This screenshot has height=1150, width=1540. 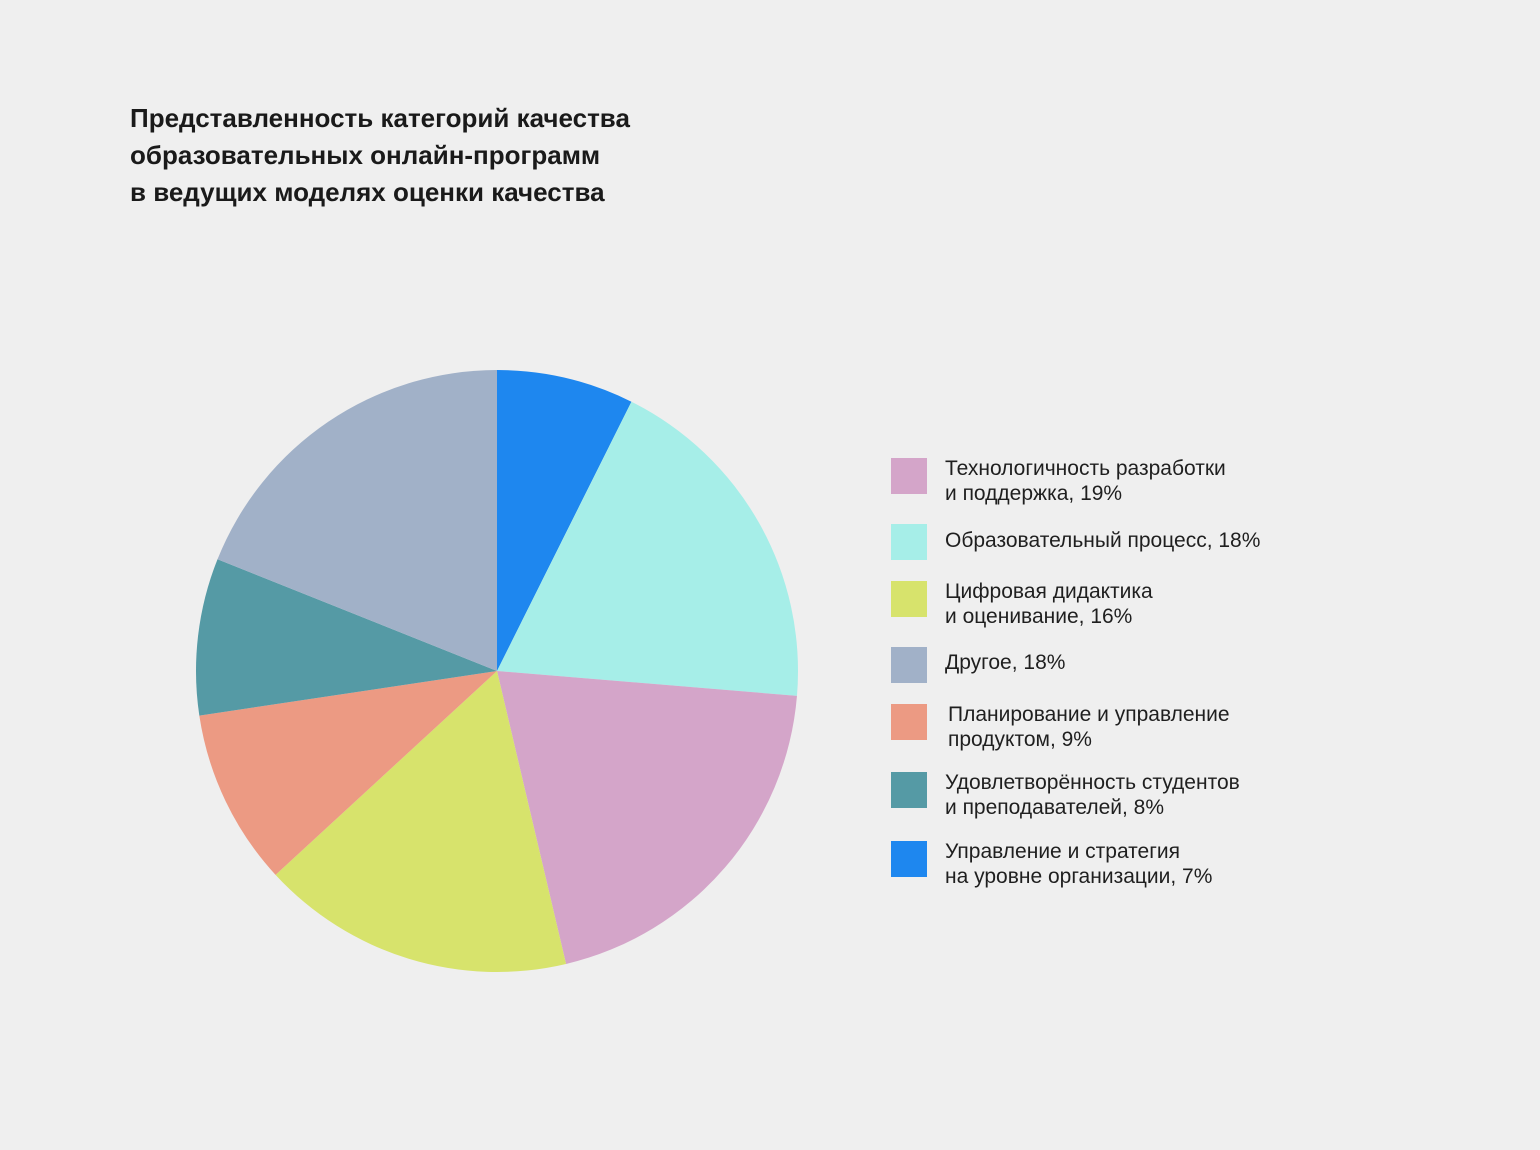 I want to click on chart-title-line: Представленность категорий качества, so click(x=380, y=118).